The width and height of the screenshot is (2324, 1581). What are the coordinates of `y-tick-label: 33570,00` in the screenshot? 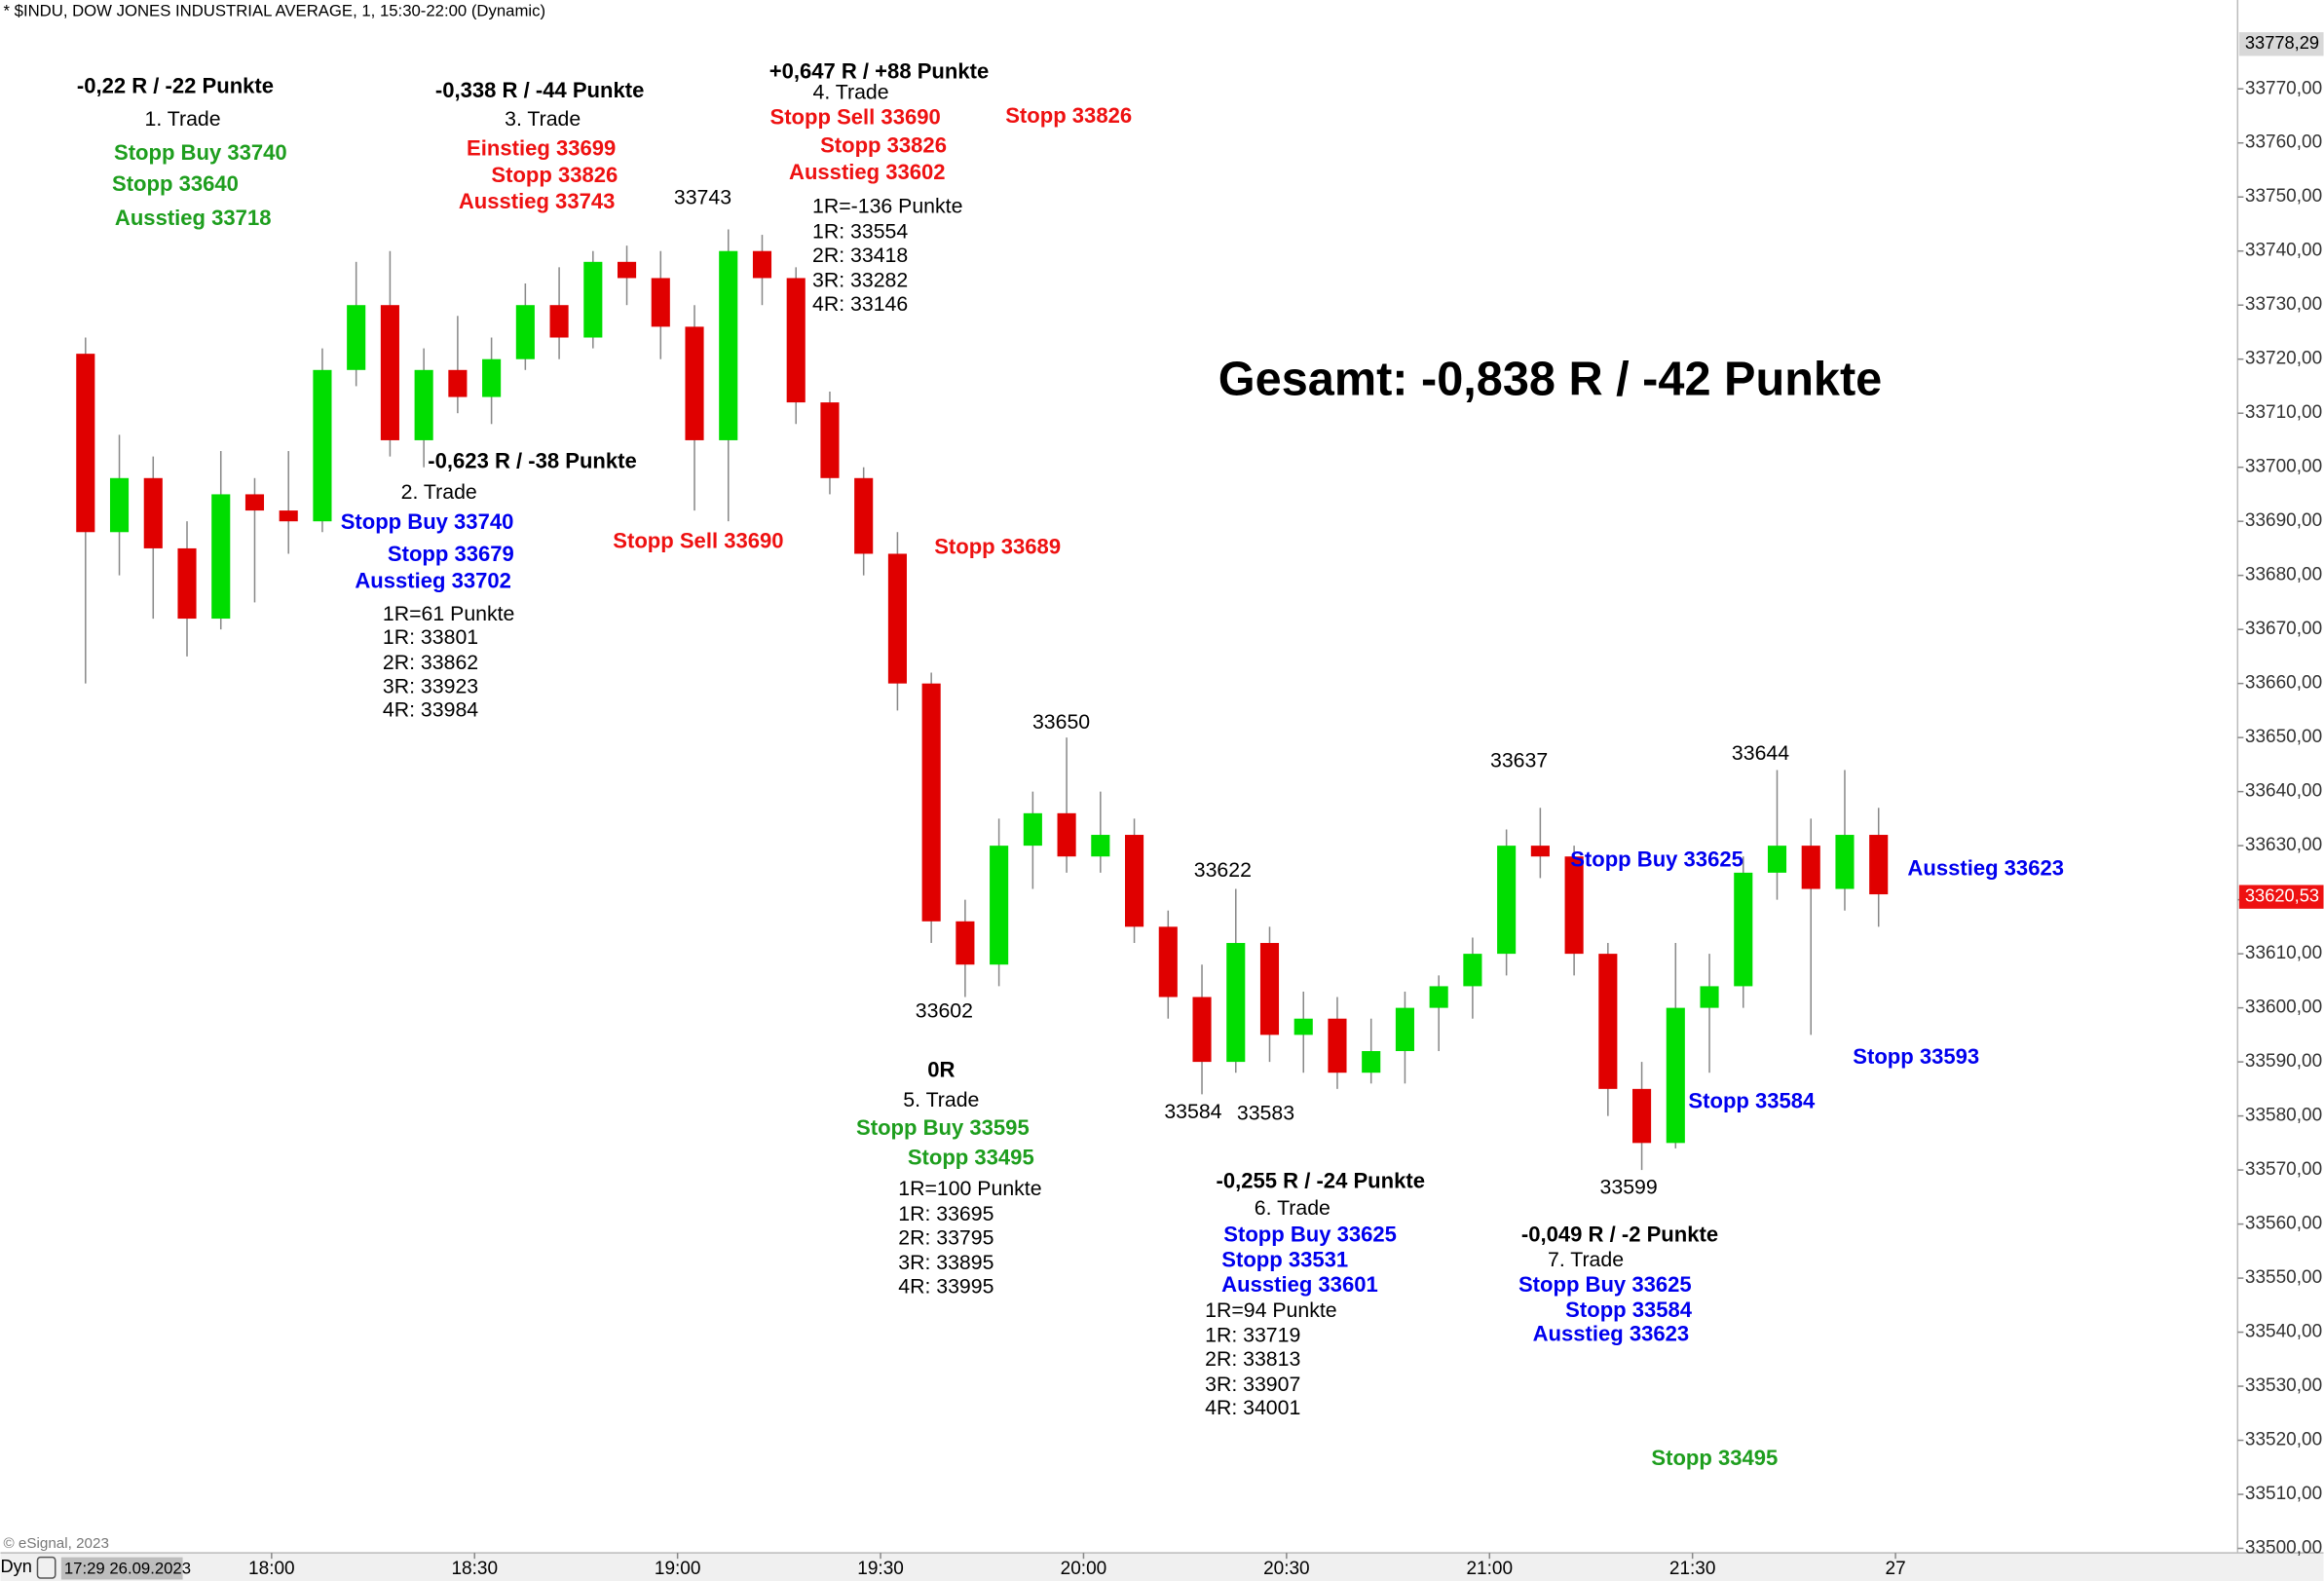 It's located at (2283, 1169).